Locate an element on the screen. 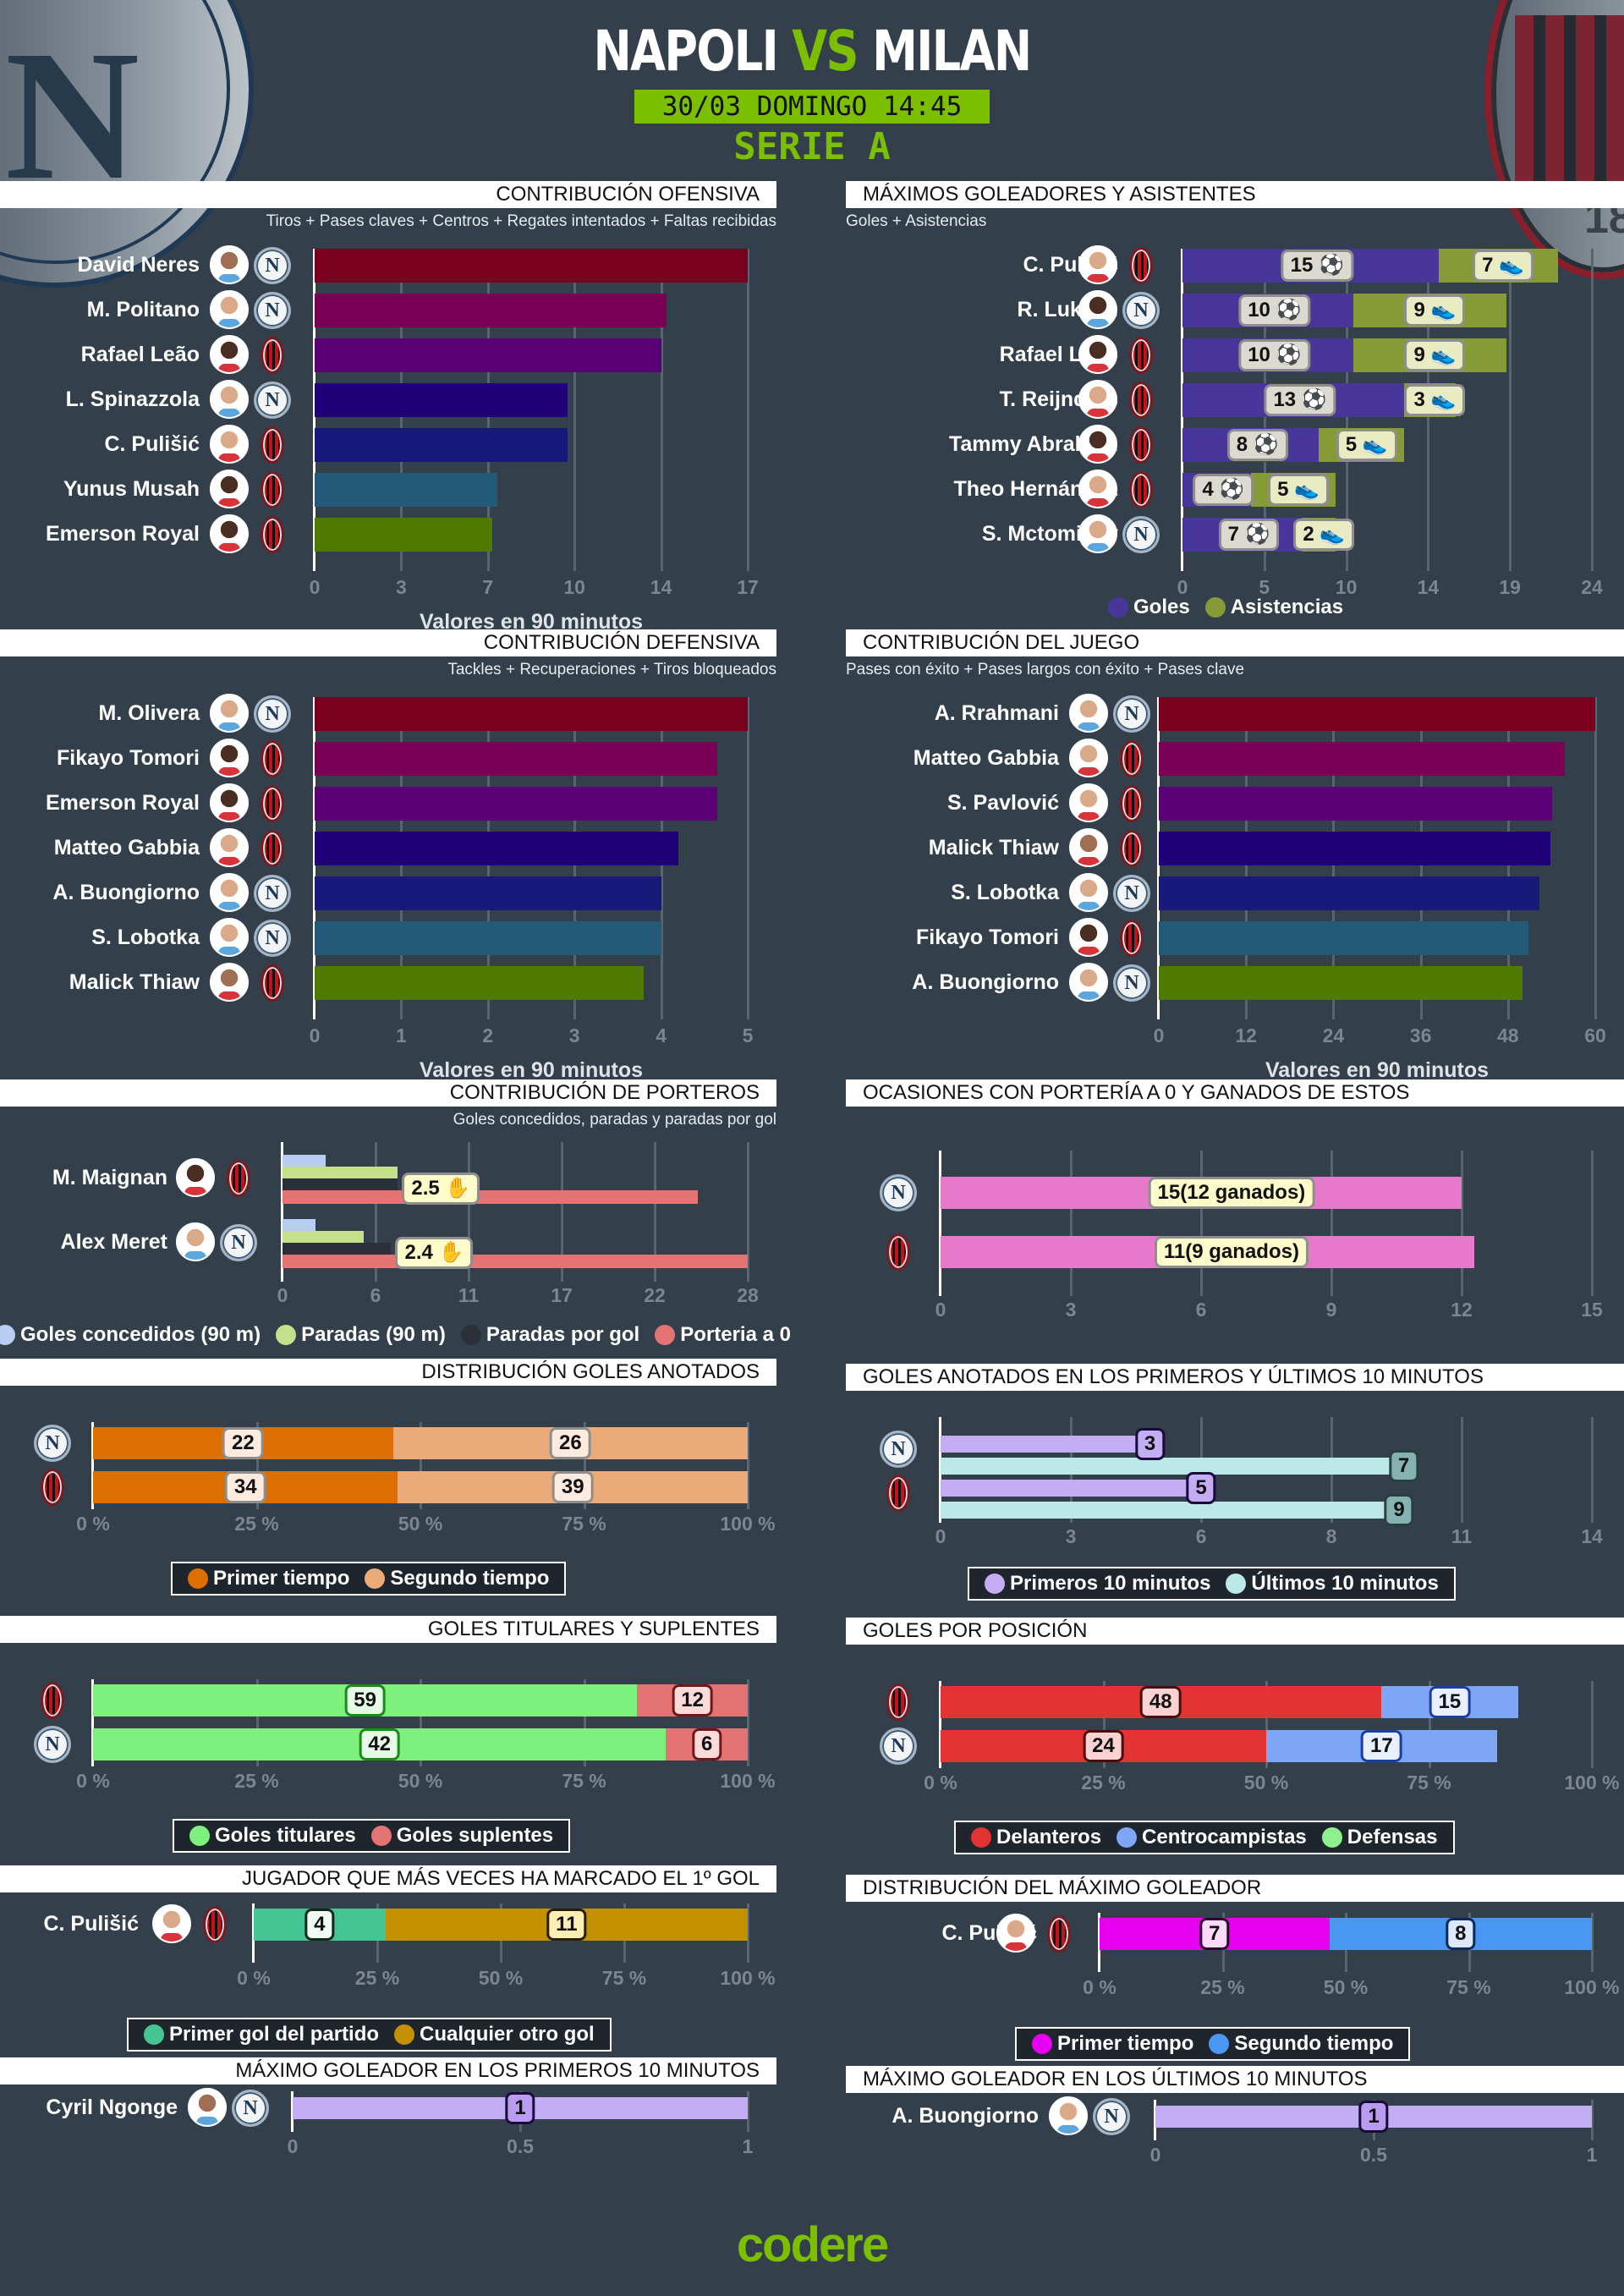 The width and height of the screenshot is (1624, 2296). goals-badge: 10 ⚽ is located at coordinates (1274, 310).